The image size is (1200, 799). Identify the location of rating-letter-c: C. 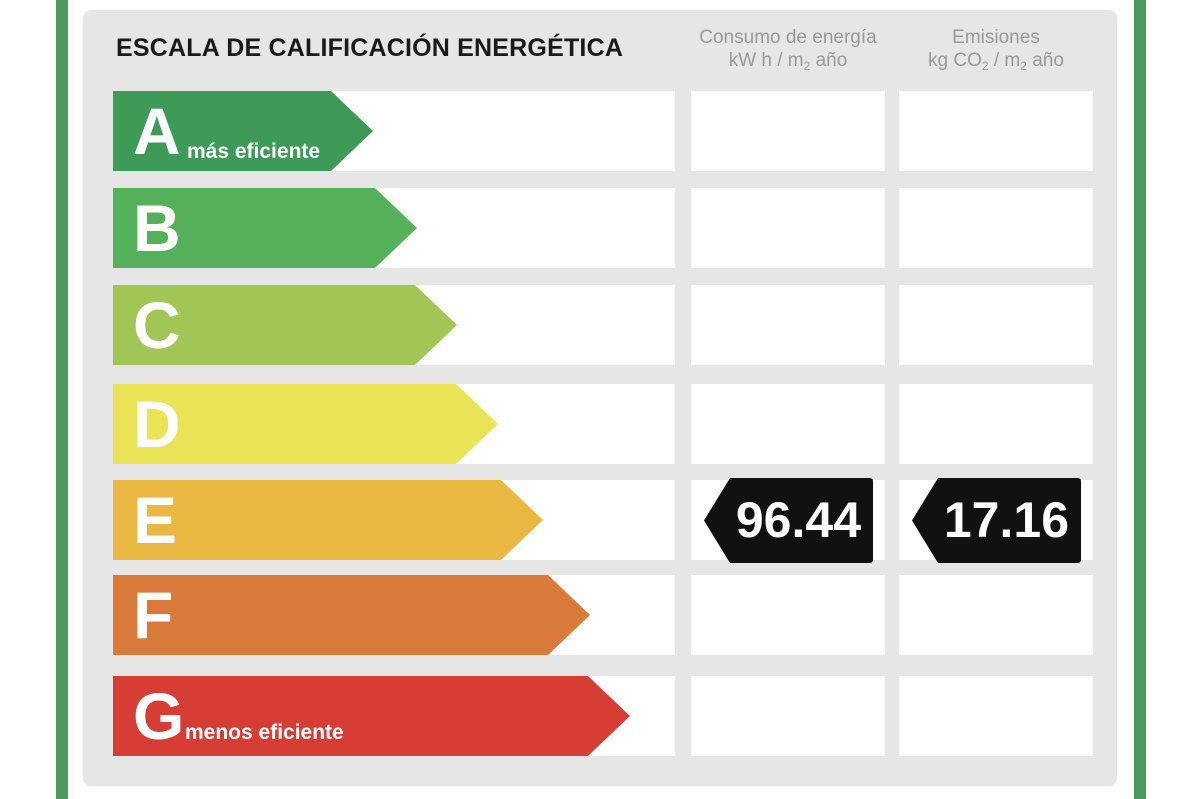
(157, 325).